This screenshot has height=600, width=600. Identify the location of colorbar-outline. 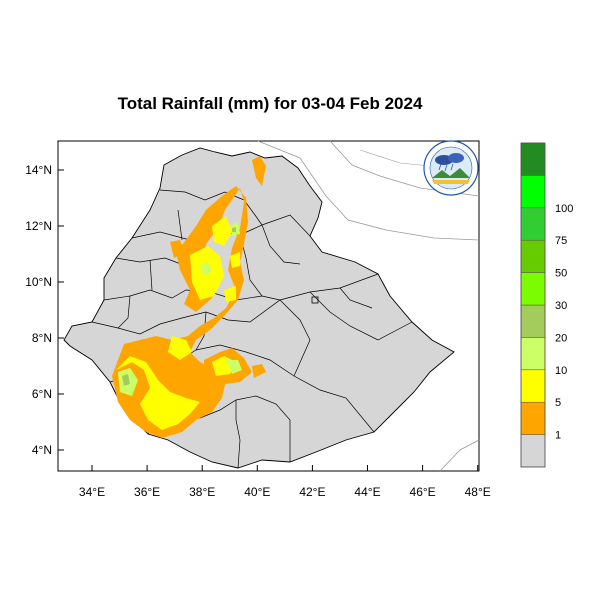
(533, 305).